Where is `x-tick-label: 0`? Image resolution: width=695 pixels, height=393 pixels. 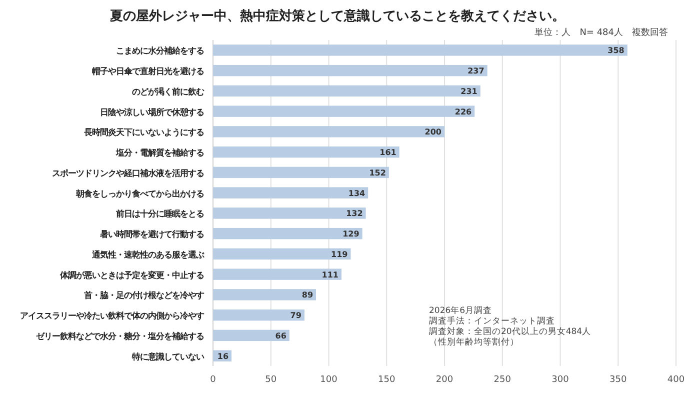
x-tick-label: 0 is located at coordinates (213, 380).